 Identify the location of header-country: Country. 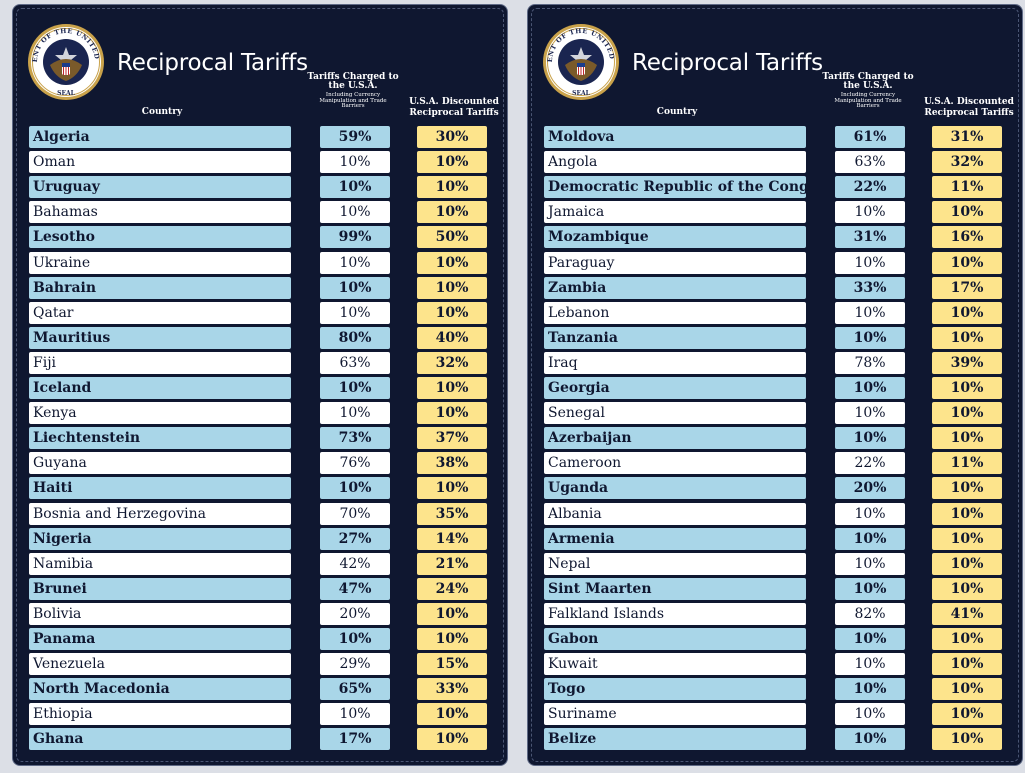
(677, 112).